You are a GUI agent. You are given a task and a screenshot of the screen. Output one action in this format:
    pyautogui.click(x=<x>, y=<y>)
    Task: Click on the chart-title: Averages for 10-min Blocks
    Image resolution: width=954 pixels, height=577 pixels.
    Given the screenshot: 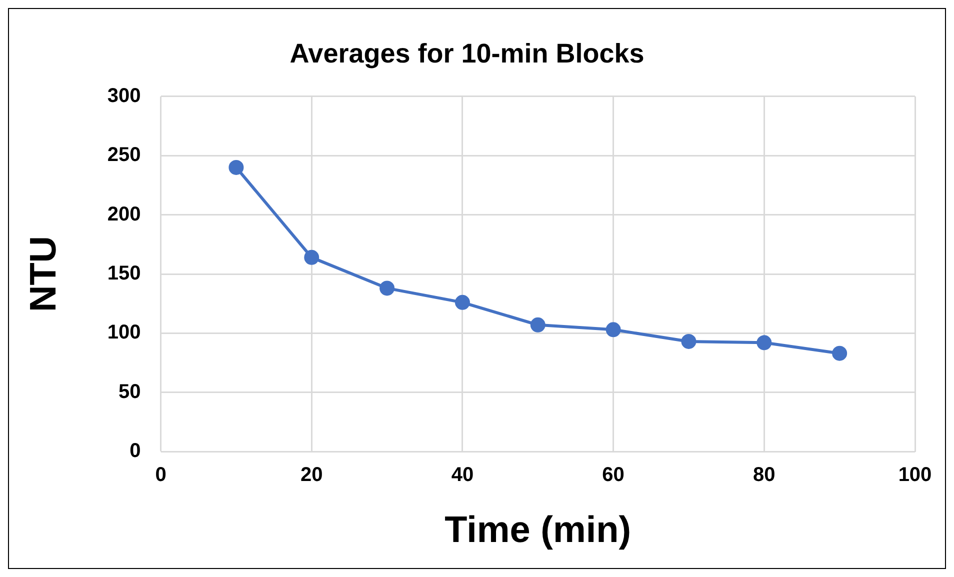 What is the action you would take?
    pyautogui.click(x=467, y=53)
    